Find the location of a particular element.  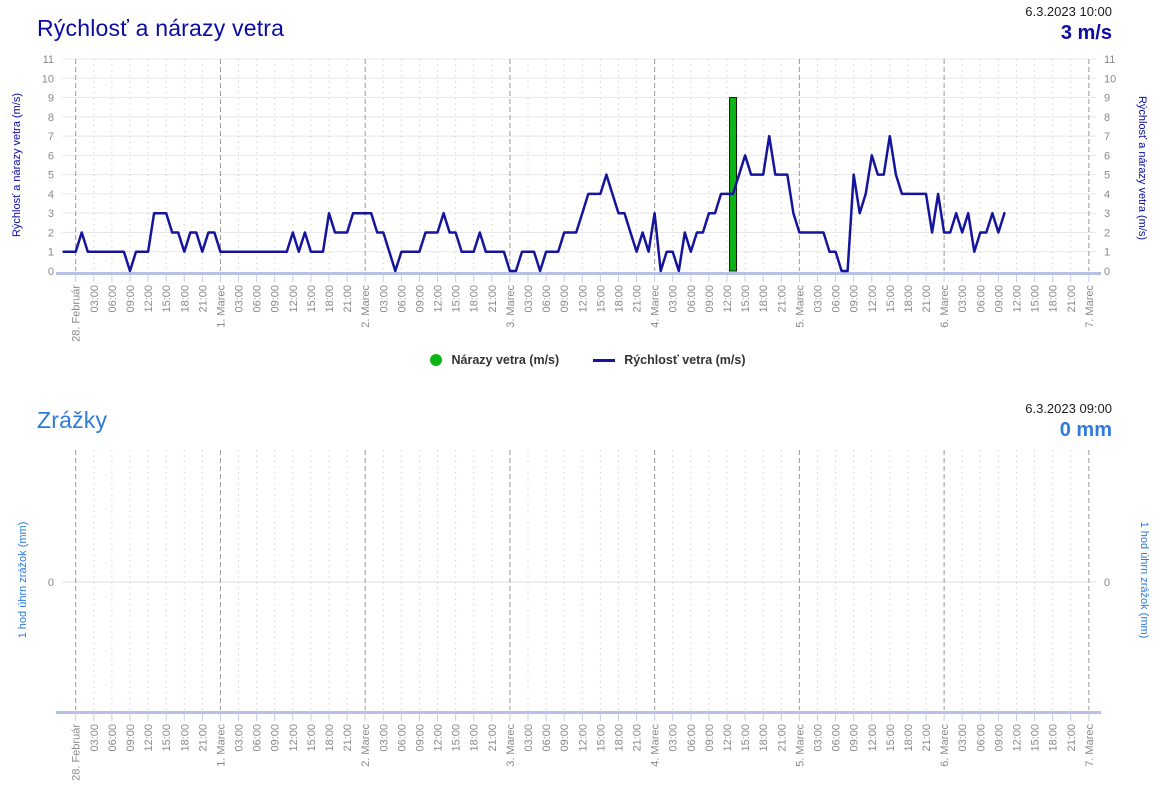

svg-text: 6 is located at coordinates (1107, 156).